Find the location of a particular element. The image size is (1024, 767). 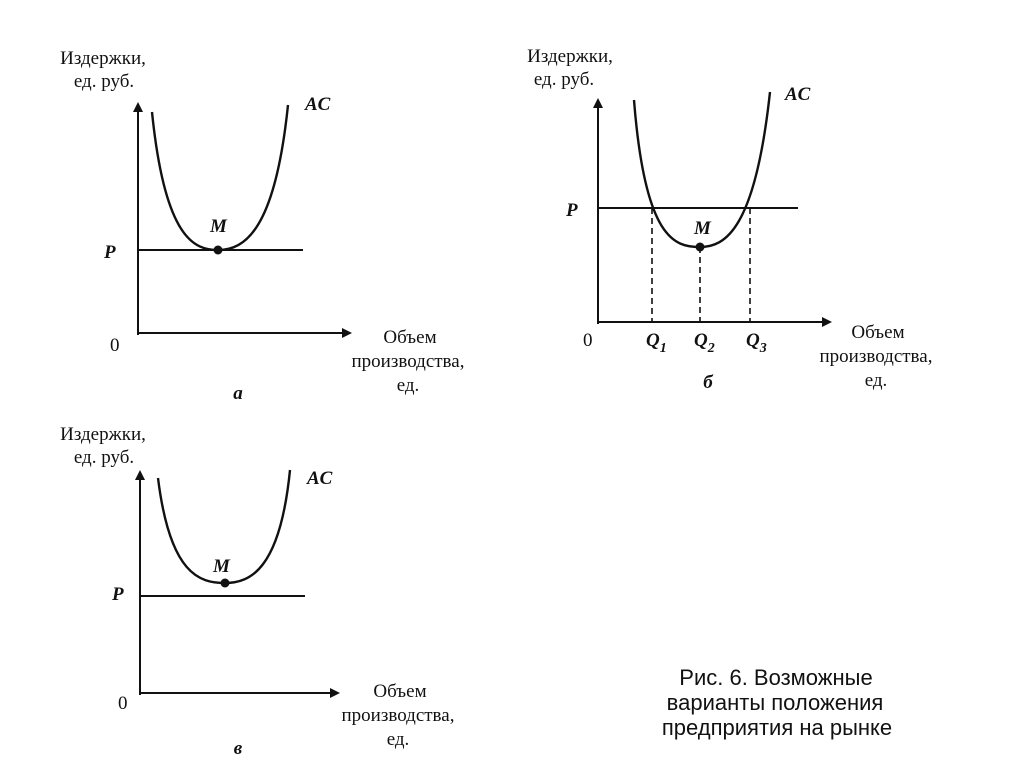

panel-label: б is located at coordinates (708, 382).